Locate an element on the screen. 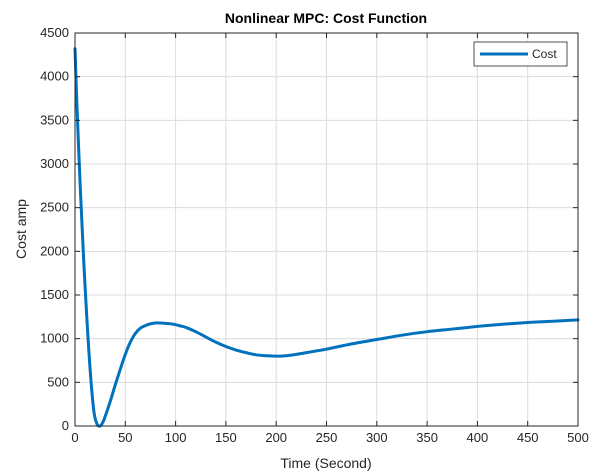  x-tick-label: 450 is located at coordinates (528, 437).